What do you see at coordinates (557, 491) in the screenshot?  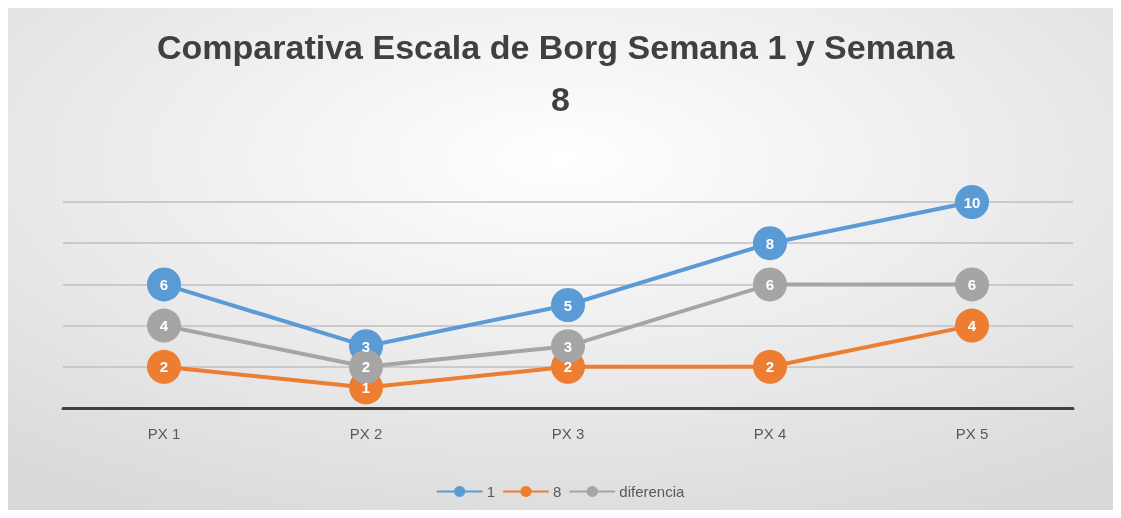 I see `legend-label: 8` at bounding box center [557, 491].